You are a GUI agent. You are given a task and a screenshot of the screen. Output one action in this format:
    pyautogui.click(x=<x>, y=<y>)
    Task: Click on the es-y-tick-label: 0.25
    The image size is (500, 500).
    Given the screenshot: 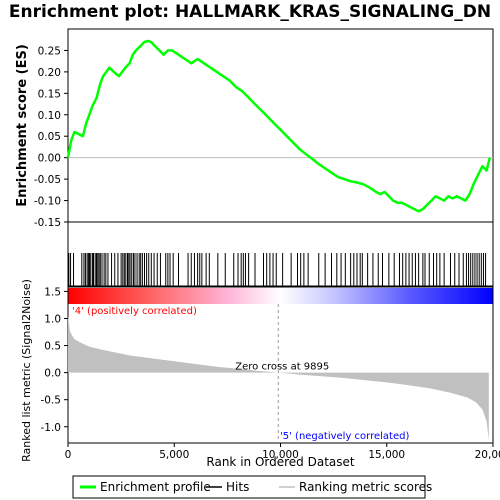 What is the action you would take?
    pyautogui.click(x=49, y=51)
    